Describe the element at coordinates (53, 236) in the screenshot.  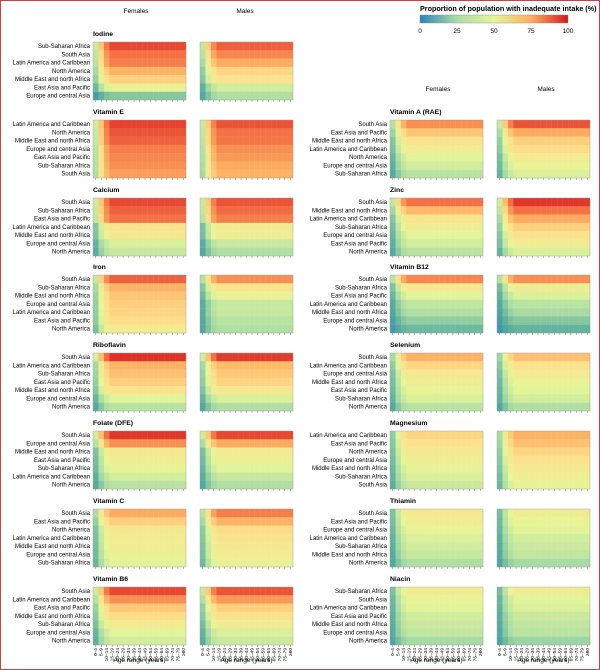
I see `region-label: Middle East and north Africa` at that location.